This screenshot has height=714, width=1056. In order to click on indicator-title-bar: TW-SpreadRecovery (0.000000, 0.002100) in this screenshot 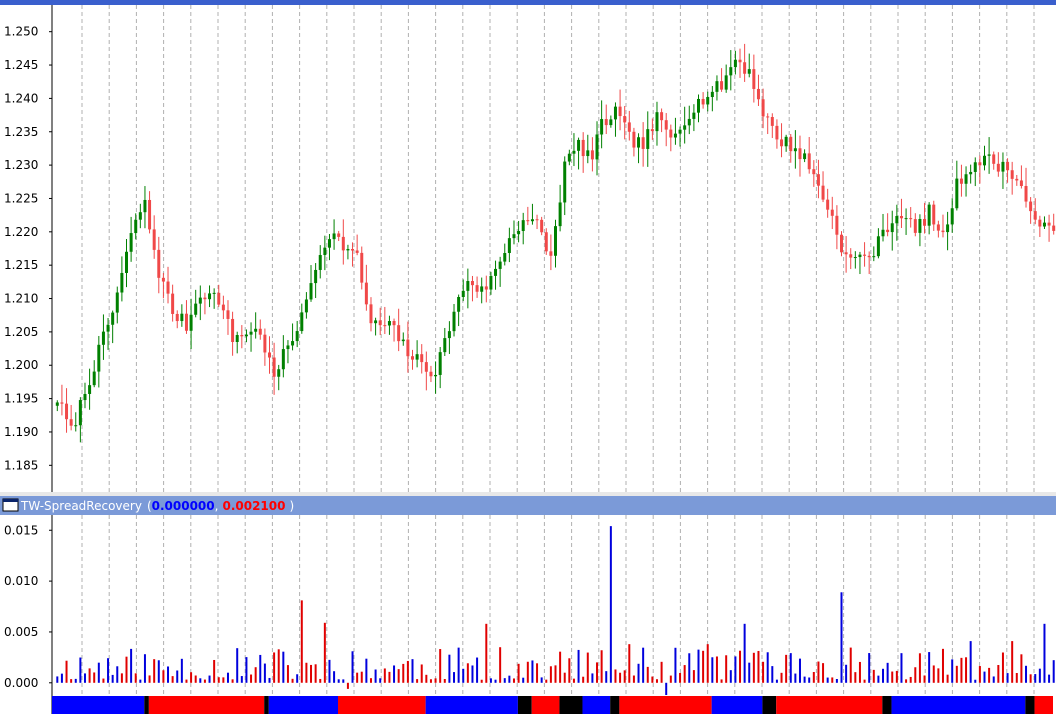, I will do `click(528, 505)`.